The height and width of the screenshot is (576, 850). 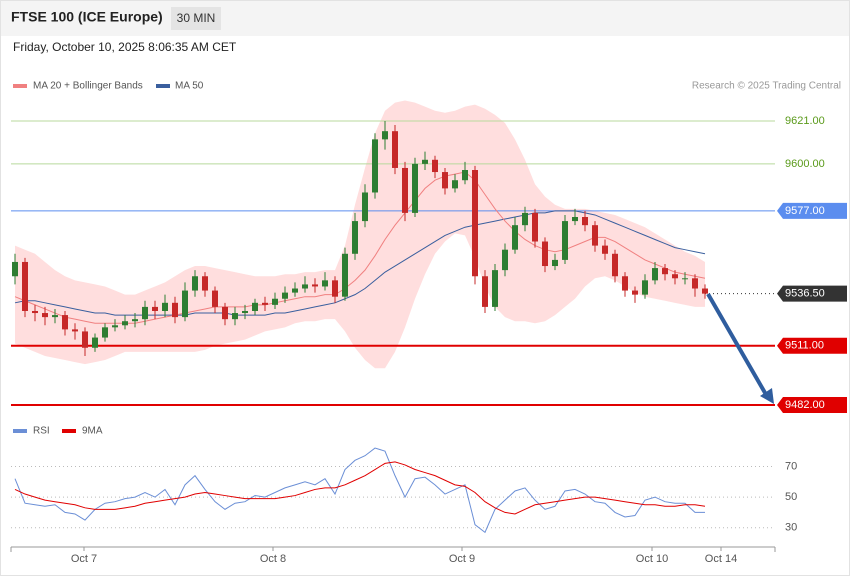 I want to click on legend-label: MA 20 + Bollinger Bands, so click(x=88, y=86).